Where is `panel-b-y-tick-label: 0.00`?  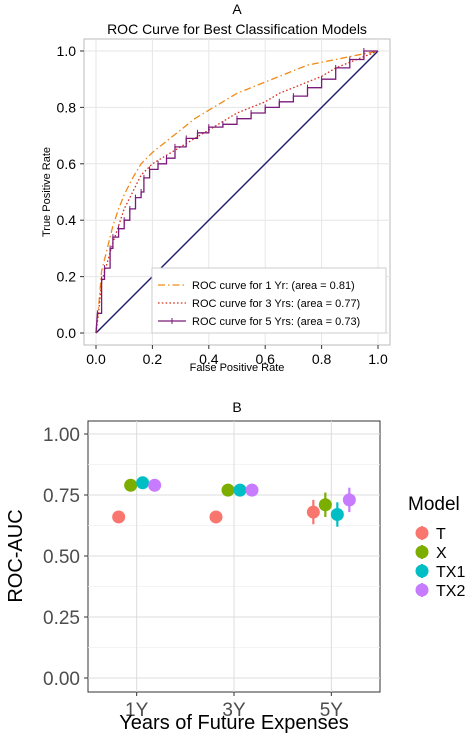 panel-b-y-tick-label: 0.00 is located at coordinates (61, 679).